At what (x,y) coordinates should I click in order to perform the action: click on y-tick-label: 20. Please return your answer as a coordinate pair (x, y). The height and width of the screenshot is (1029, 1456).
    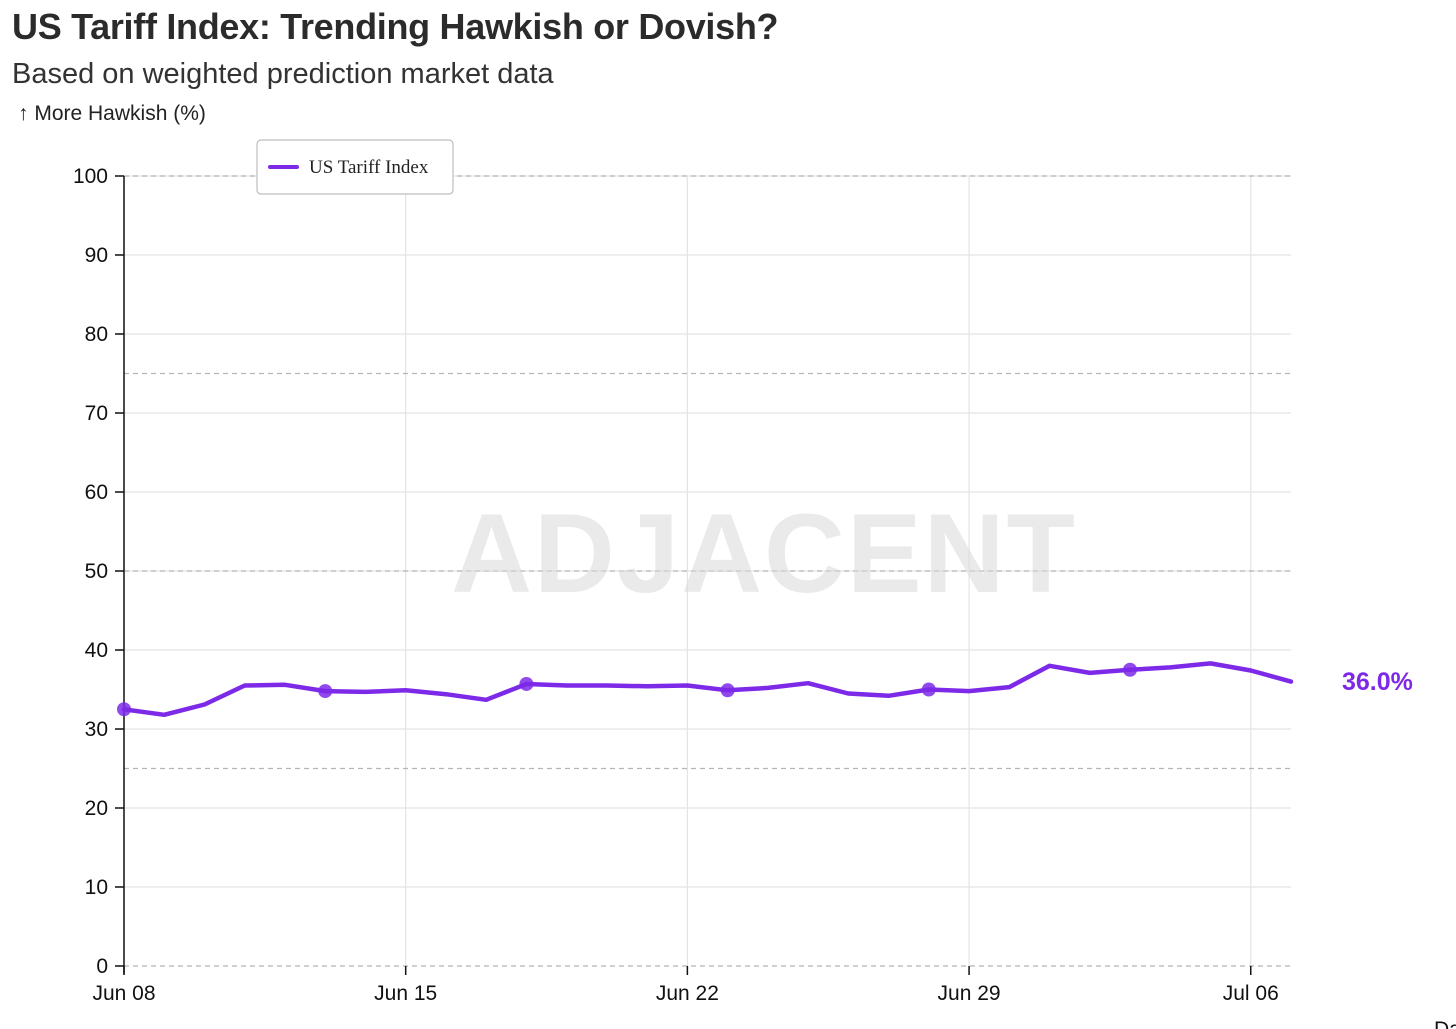
    Looking at the image, I should click on (96, 808).